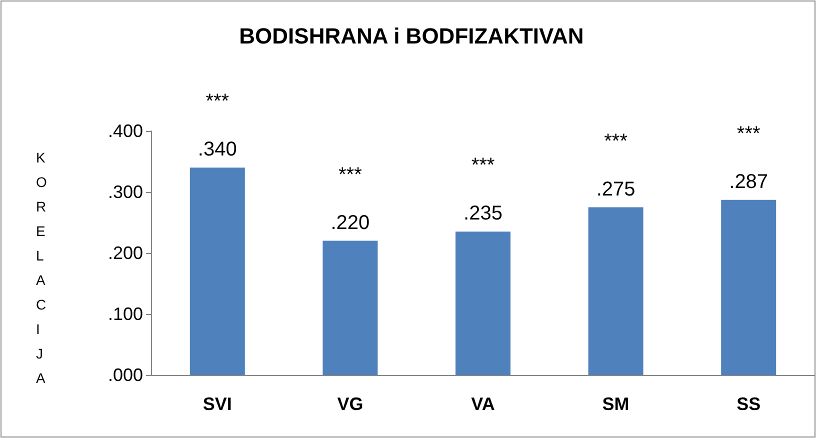  I want to click on data-label: .235, so click(483, 213).